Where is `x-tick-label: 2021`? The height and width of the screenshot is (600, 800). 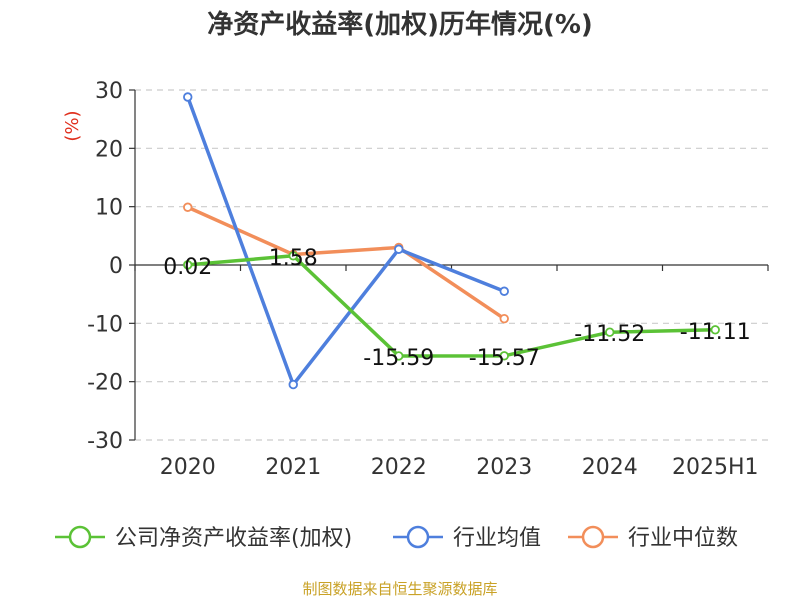
x-tick-label: 2021 is located at coordinates (293, 467).